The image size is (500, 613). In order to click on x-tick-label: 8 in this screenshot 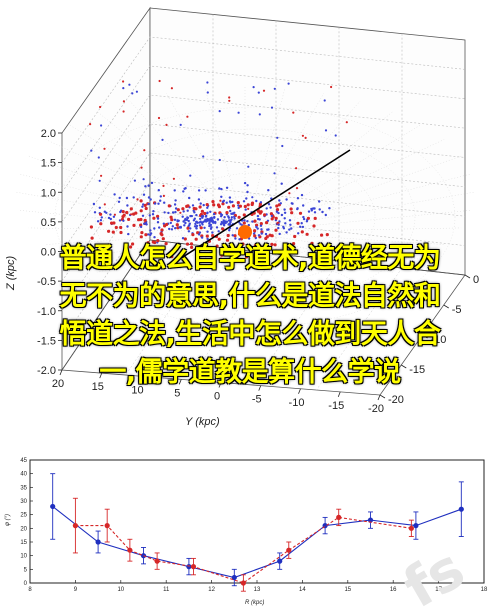, I will do `click(30, 590)`.